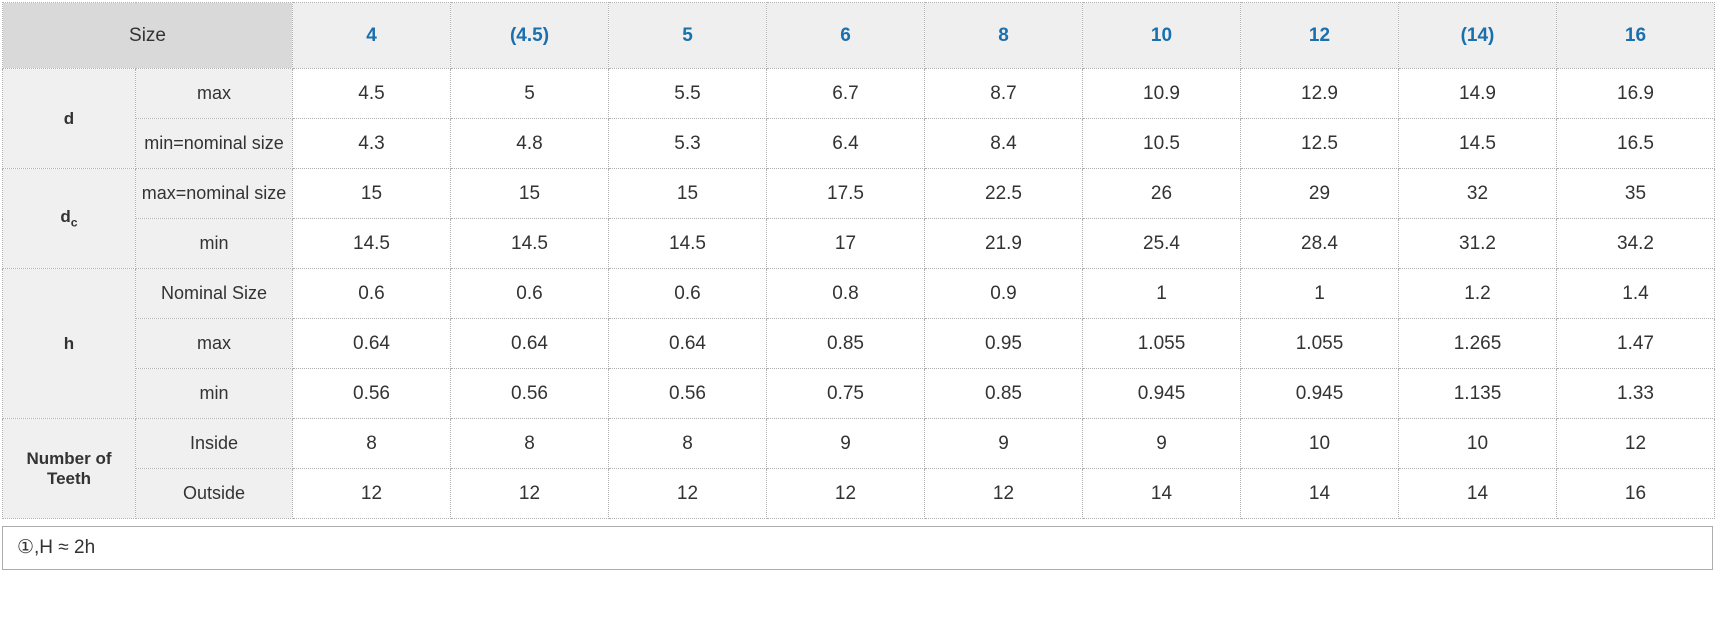 The width and height of the screenshot is (1715, 622). What do you see at coordinates (1319, 35) in the screenshot?
I see `size-column-header-12: 12` at bounding box center [1319, 35].